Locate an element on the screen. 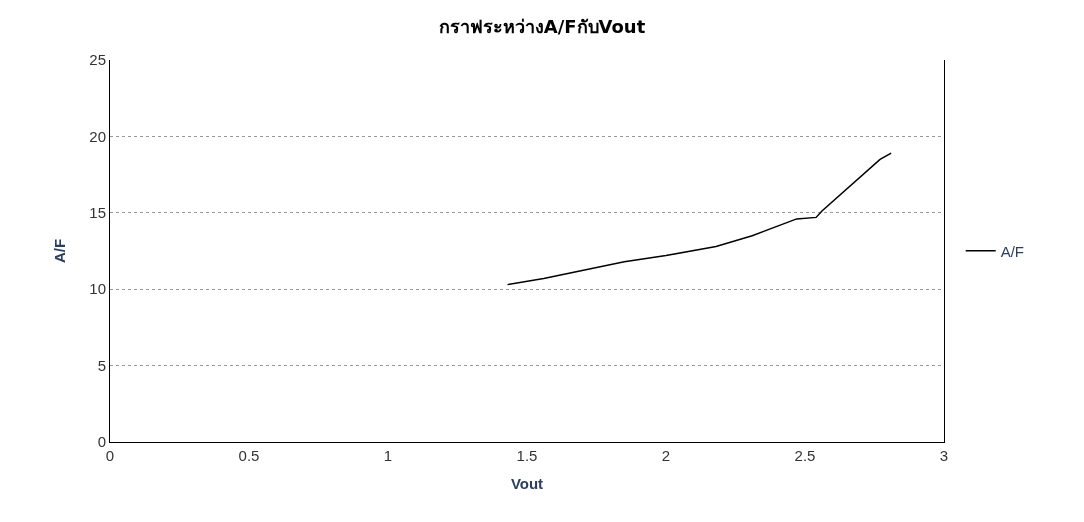  y-tick-label: 0 is located at coordinates (101, 442).